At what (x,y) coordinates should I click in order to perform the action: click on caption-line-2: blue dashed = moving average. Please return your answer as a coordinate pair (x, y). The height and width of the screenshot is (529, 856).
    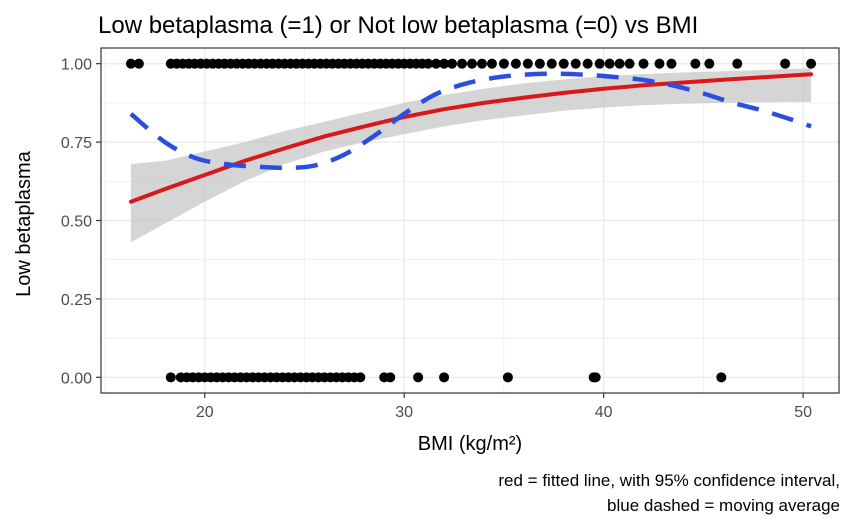
    Looking at the image, I should click on (723, 505).